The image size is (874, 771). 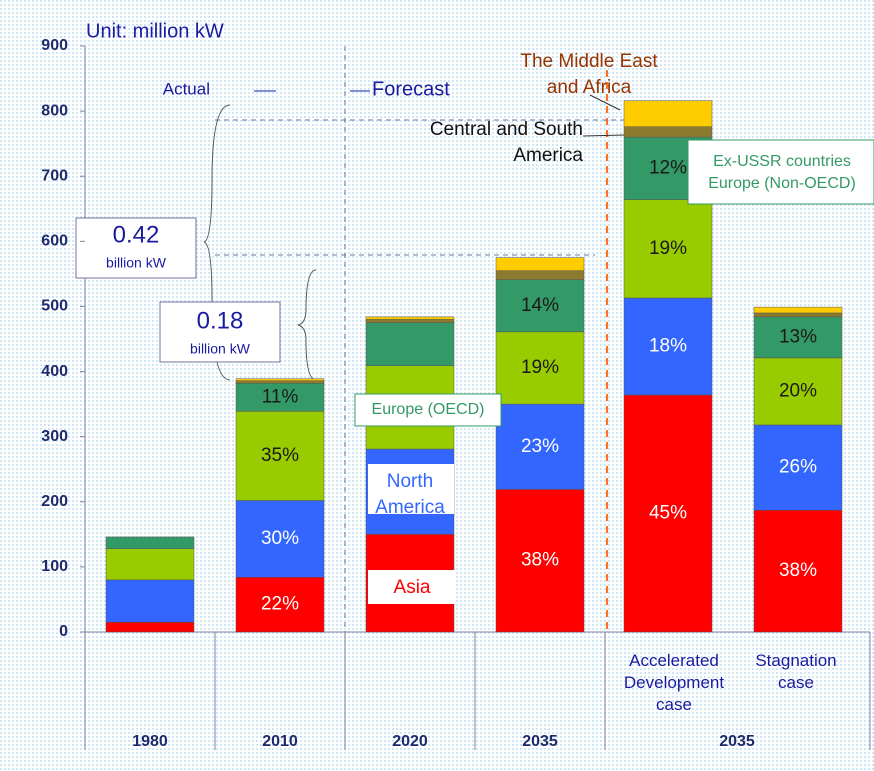 I want to click on x-tick-label: 2035, so click(x=540, y=741).